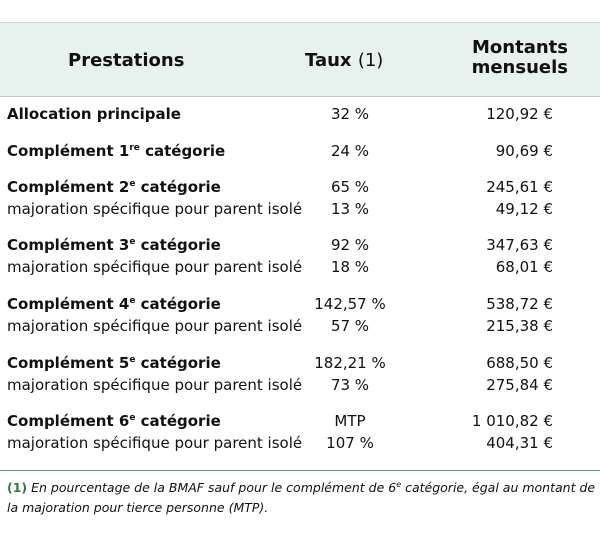 This screenshot has height=536, width=600. I want to click on row-montant: 68,01 €, so click(524, 267).